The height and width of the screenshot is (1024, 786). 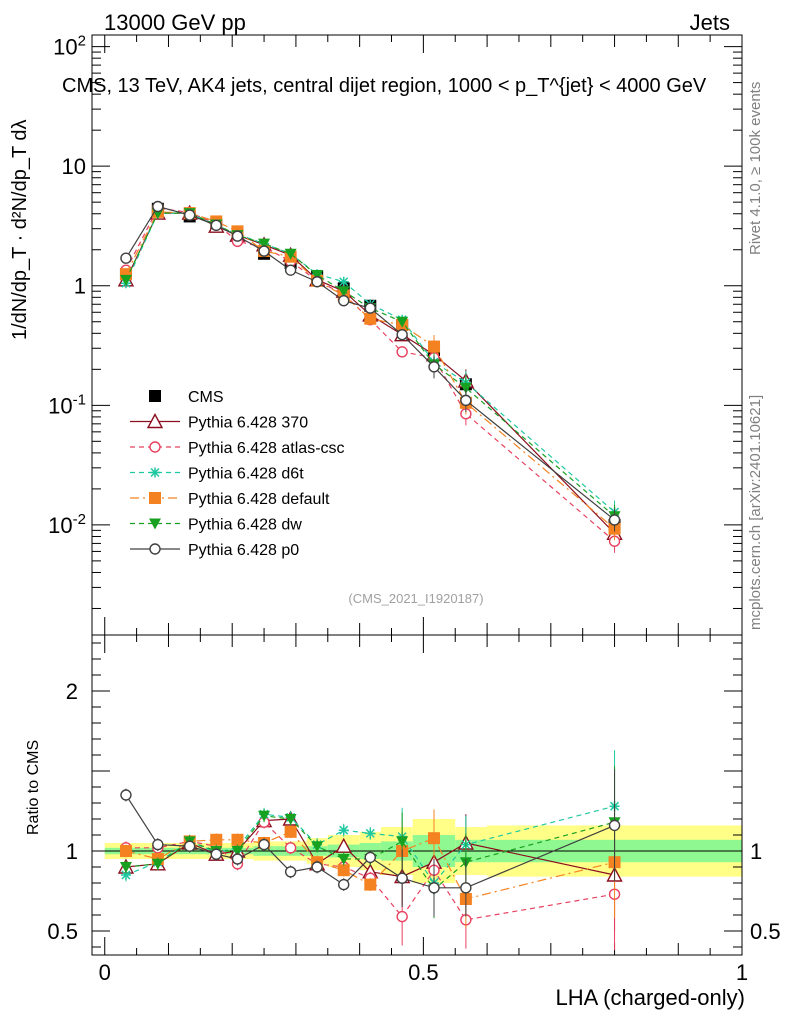 I want to click on legend-label: Pythia 6.428 370, so click(x=248, y=423).